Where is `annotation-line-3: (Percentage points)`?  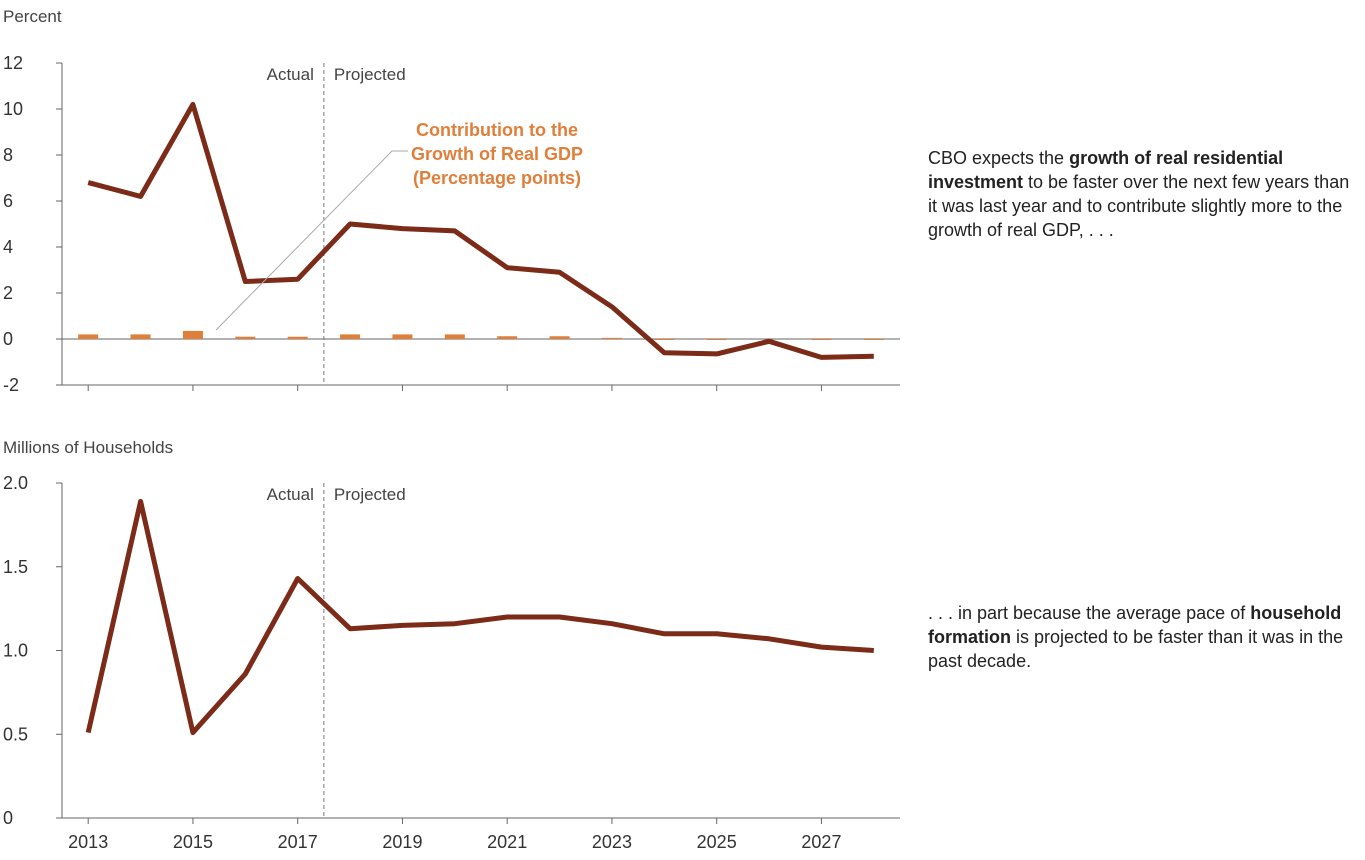
annotation-line-3: (Percentage points) is located at coordinates (497, 178).